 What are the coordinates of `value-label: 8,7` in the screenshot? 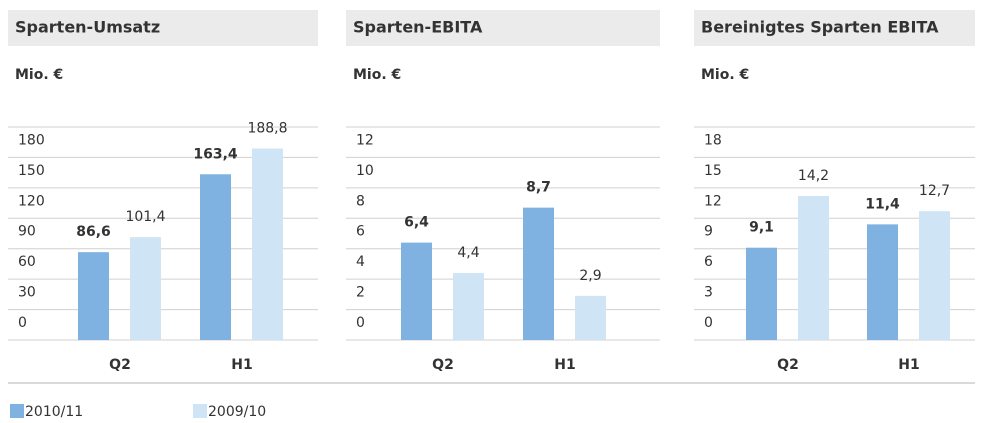 It's located at (538, 188).